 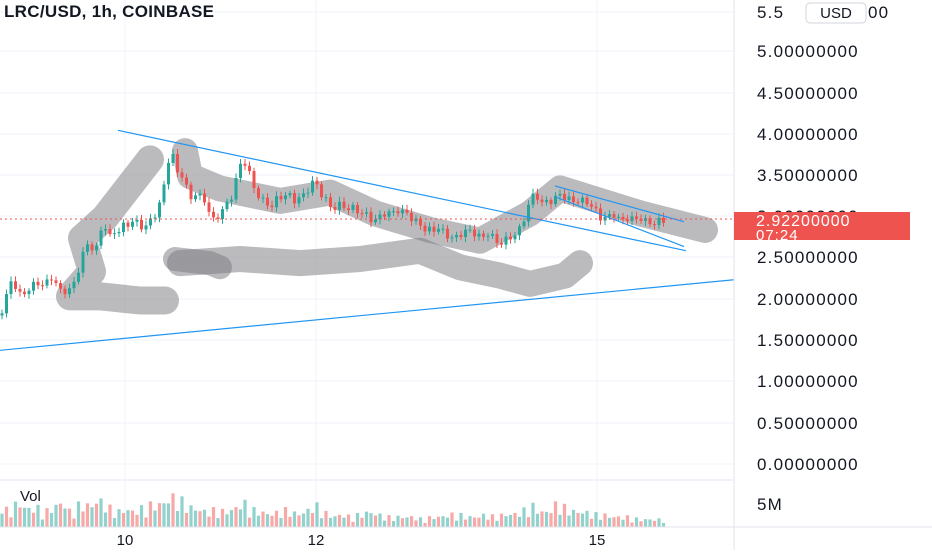 What do you see at coordinates (361, 540) in the screenshot?
I see `time-axis: 10 12 15` at bounding box center [361, 540].